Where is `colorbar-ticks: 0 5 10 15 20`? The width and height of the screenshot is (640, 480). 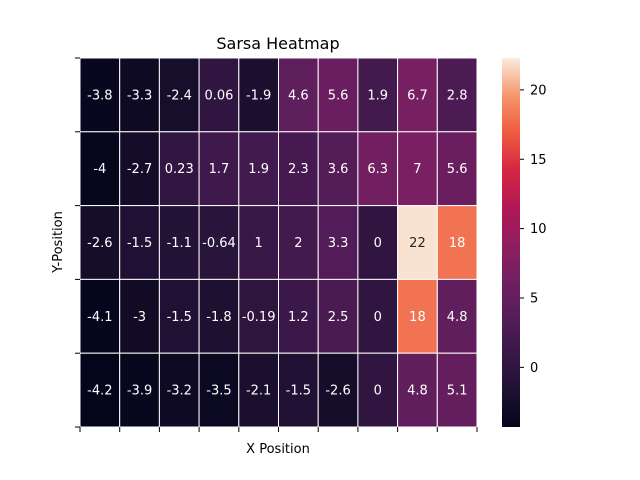
colorbar-ticks: 0 5 10 15 20 is located at coordinates (533, 229).